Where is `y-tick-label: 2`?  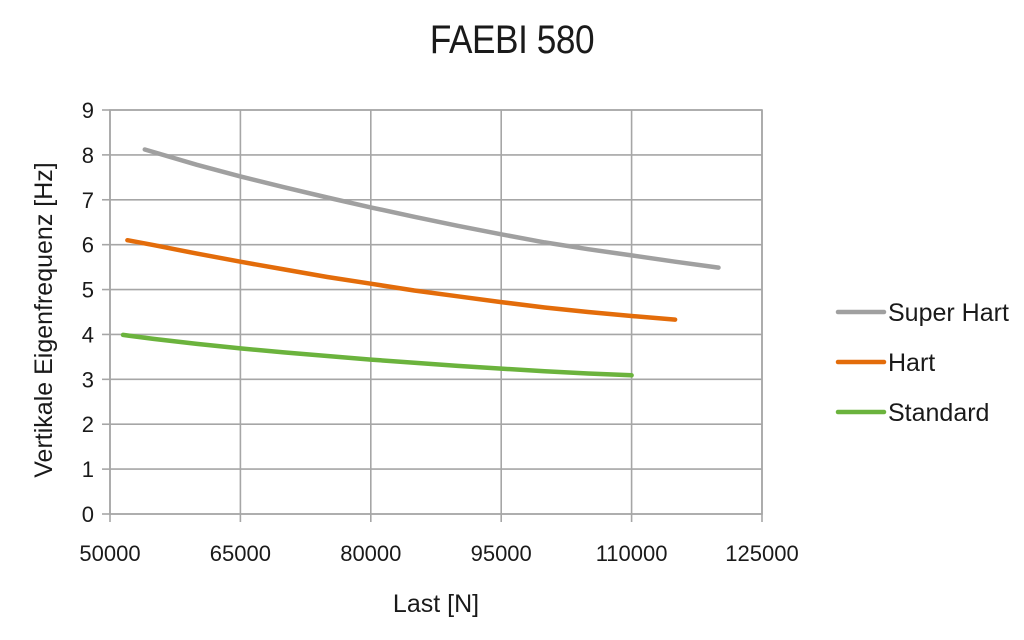 y-tick-label: 2 is located at coordinates (88, 424).